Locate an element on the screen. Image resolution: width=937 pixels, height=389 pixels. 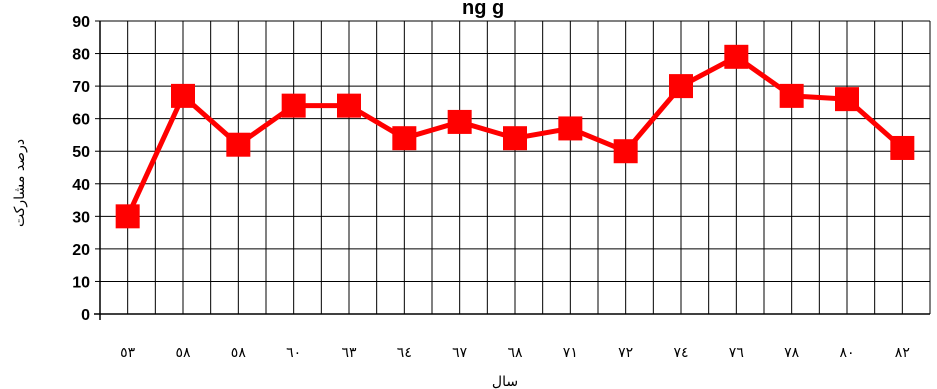
y-tick-label: 0 is located at coordinates (85, 315).